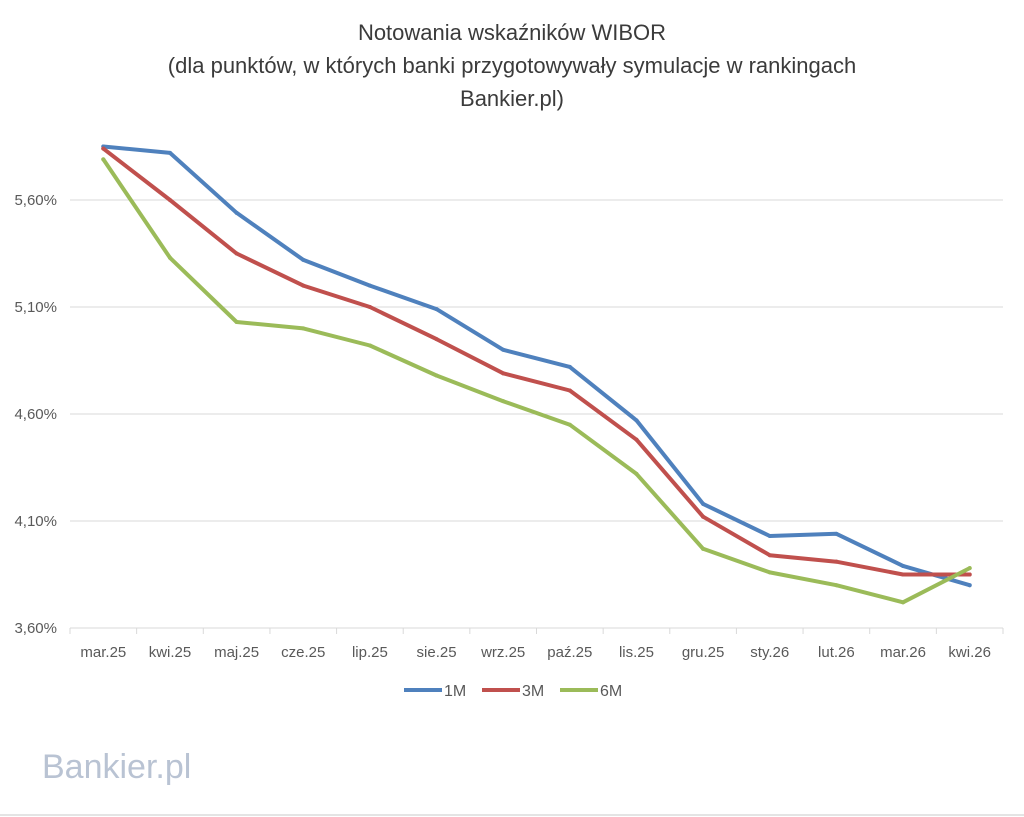  Describe the element at coordinates (569, 652) in the screenshot. I see `x-tick-label: paź.25` at that location.